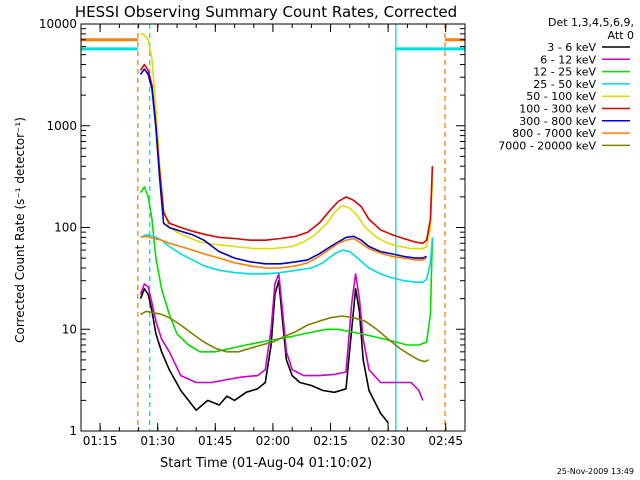  What do you see at coordinates (157, 441) in the screenshot?
I see `x-tick-label-1: 01:30` at bounding box center [157, 441].